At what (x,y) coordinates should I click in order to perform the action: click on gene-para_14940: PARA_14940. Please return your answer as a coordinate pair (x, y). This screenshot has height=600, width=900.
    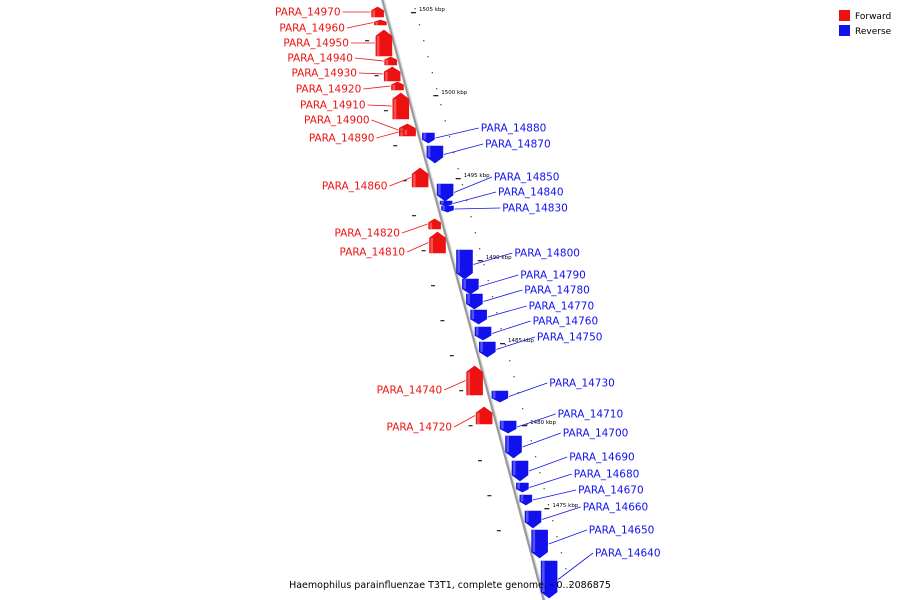
    Looking at the image, I should click on (342, 59).